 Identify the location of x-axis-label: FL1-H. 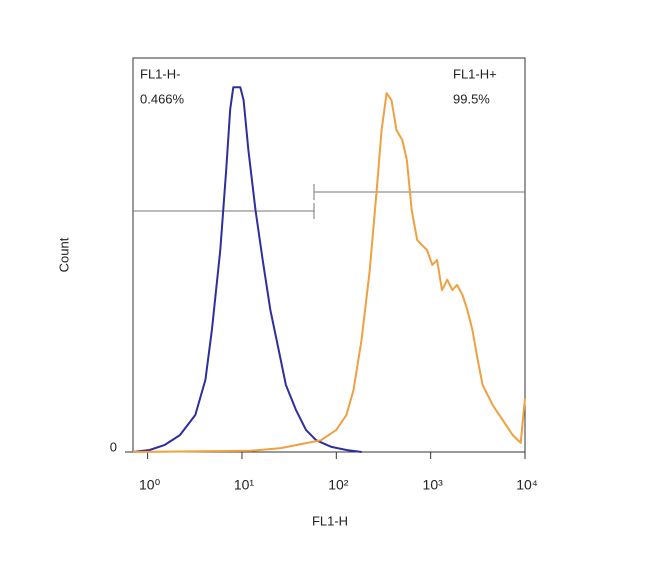
(330, 520).